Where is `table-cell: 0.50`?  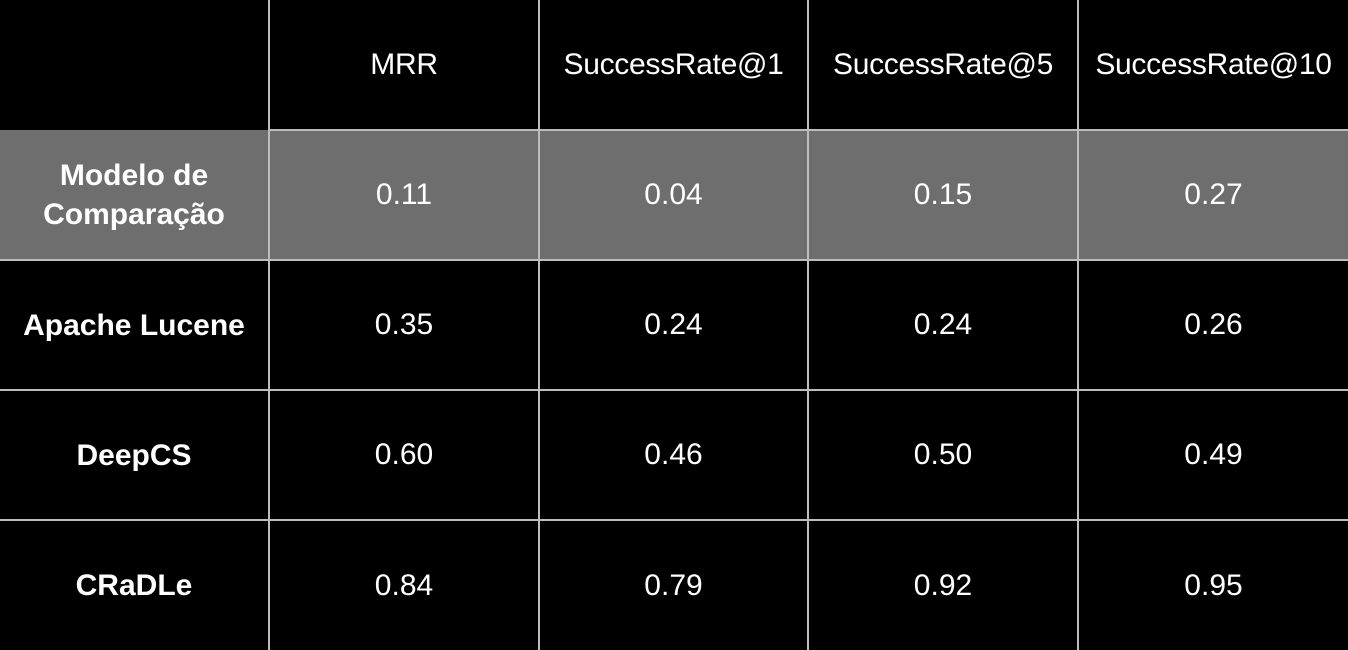
table-cell: 0.50 is located at coordinates (943, 455).